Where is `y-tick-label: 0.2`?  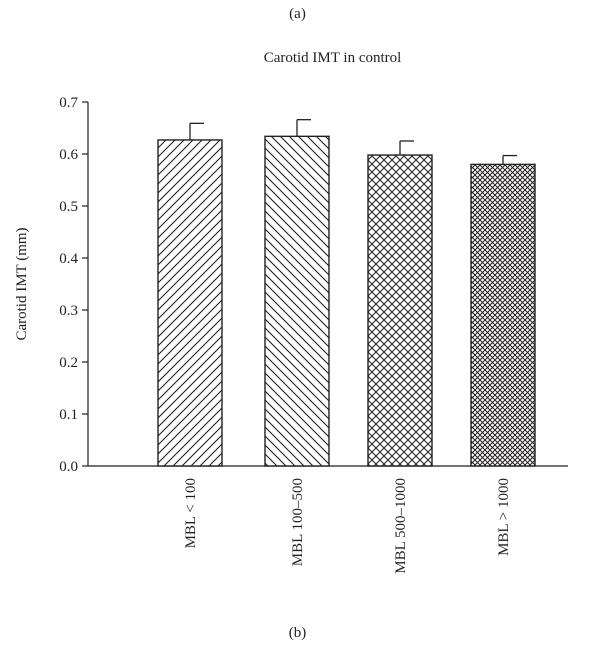 y-tick-label: 0.2 is located at coordinates (68, 363).